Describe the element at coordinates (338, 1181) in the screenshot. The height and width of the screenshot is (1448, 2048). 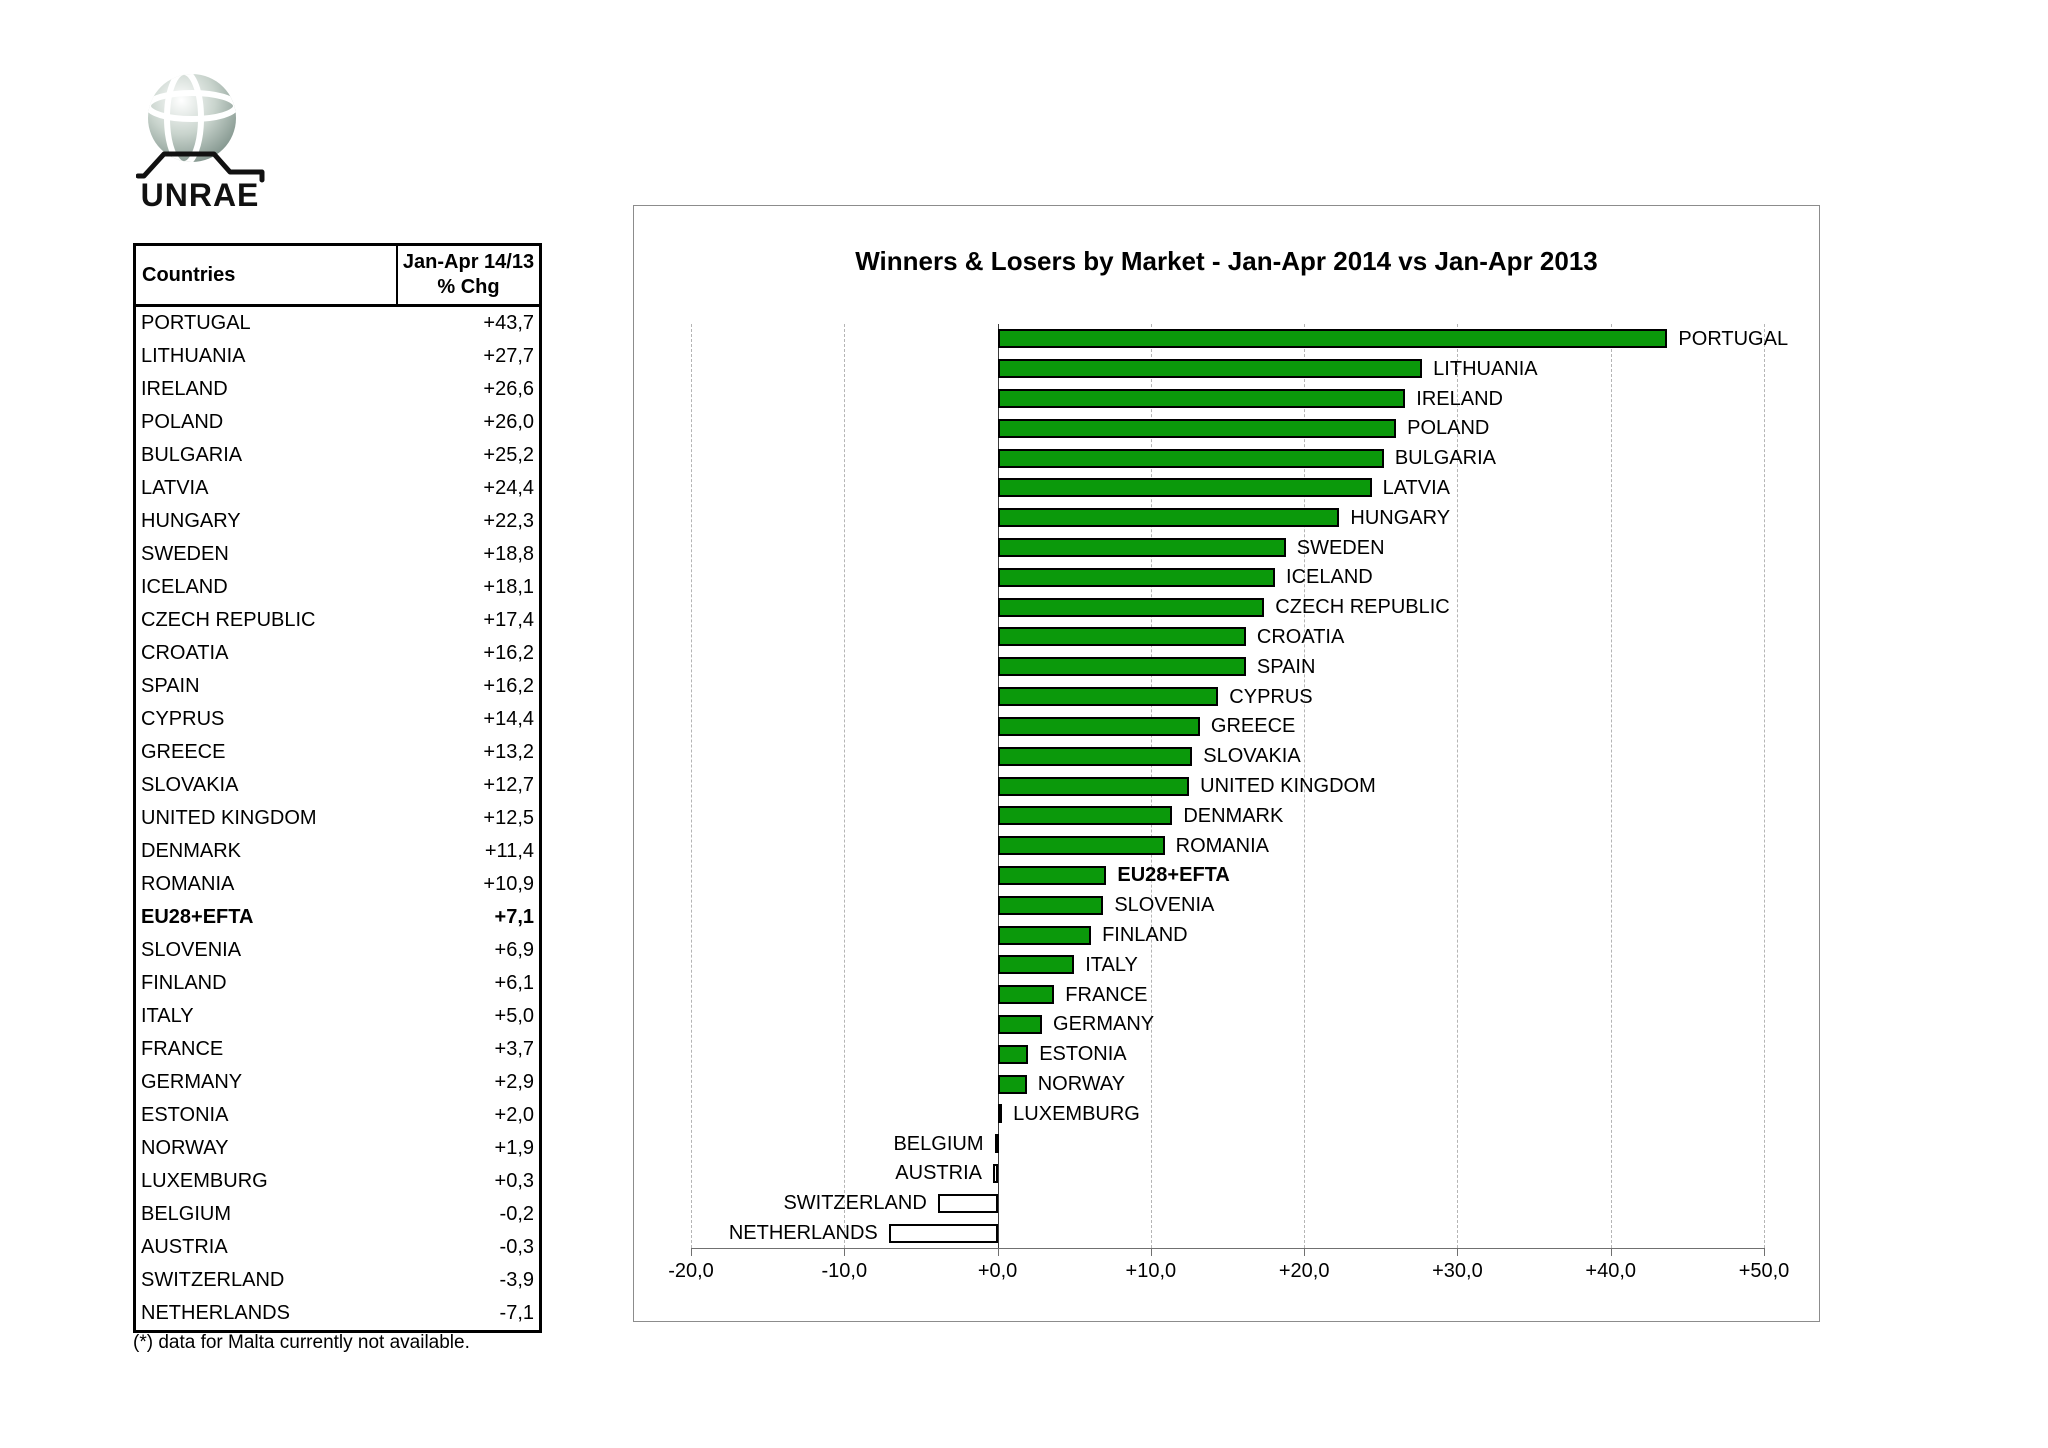
I see `table-row-luxemburg: LUXEMBURG +0,3` at that location.